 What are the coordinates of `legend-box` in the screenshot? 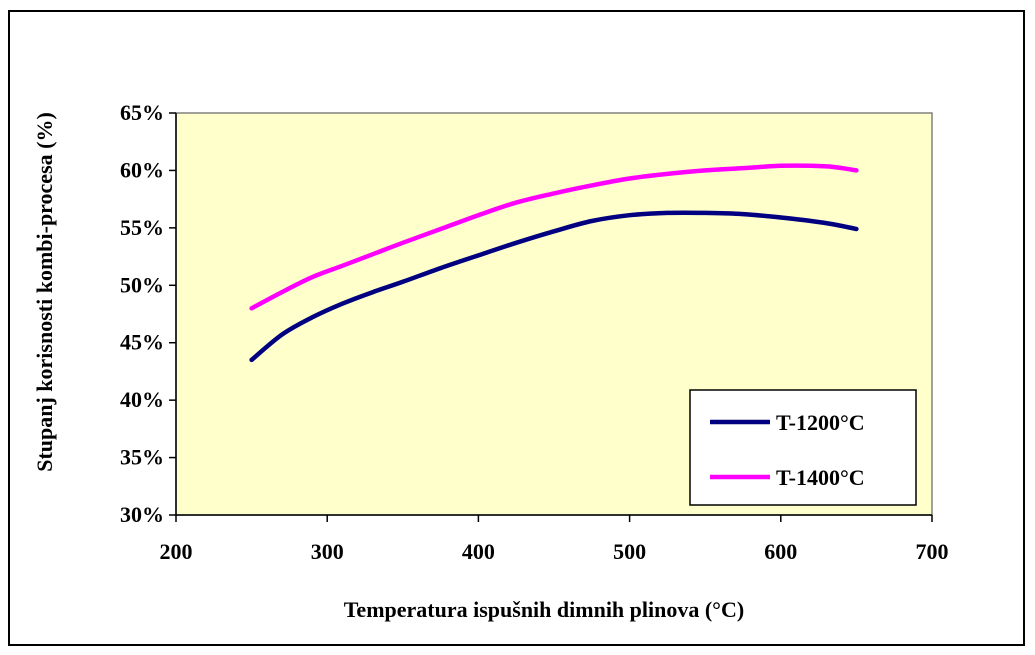 It's located at (803, 447).